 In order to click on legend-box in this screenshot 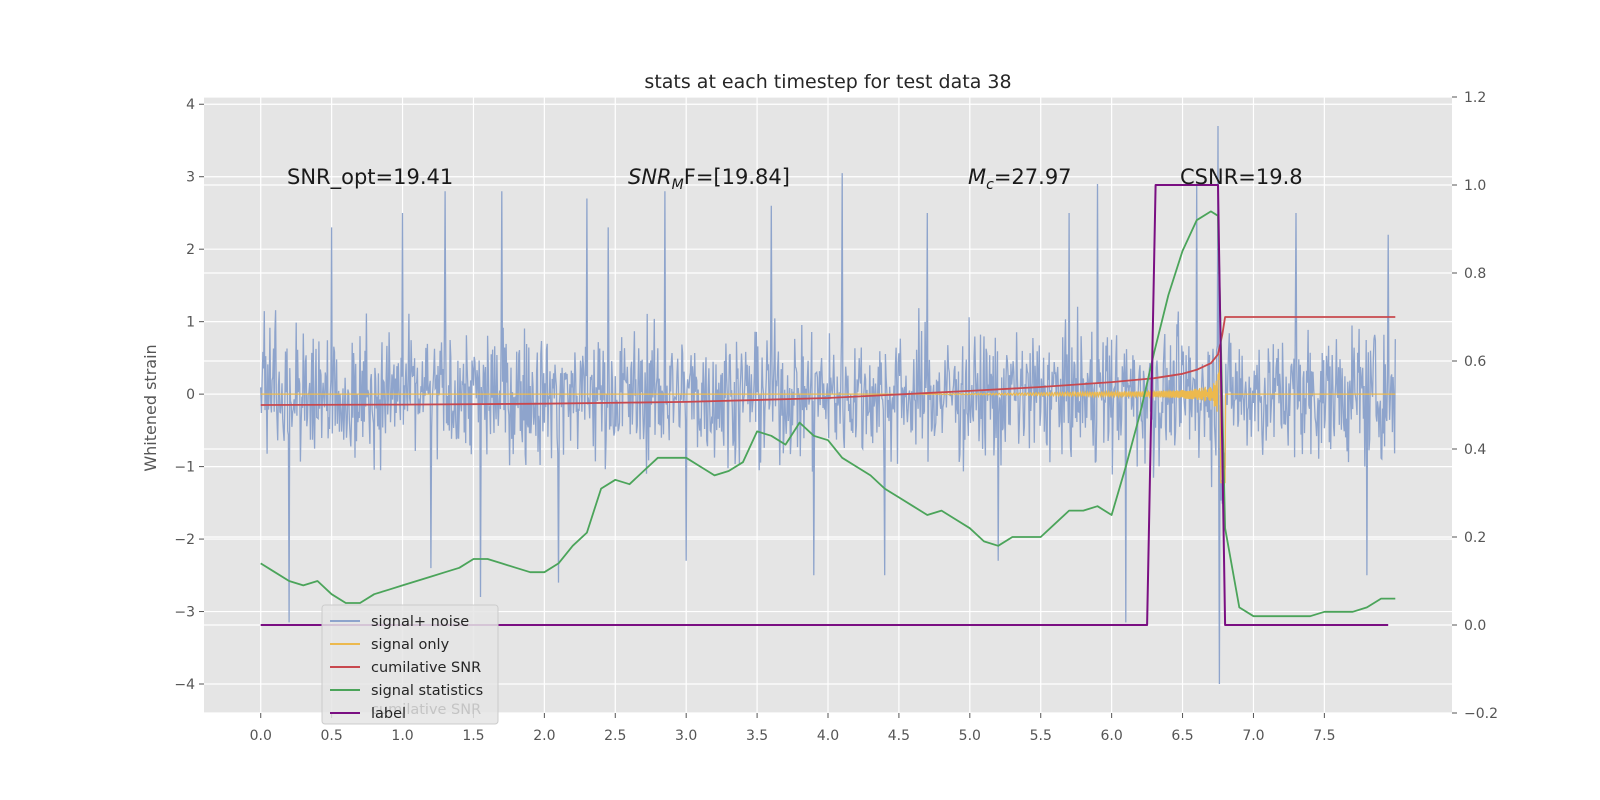, I will do `click(410, 664)`.